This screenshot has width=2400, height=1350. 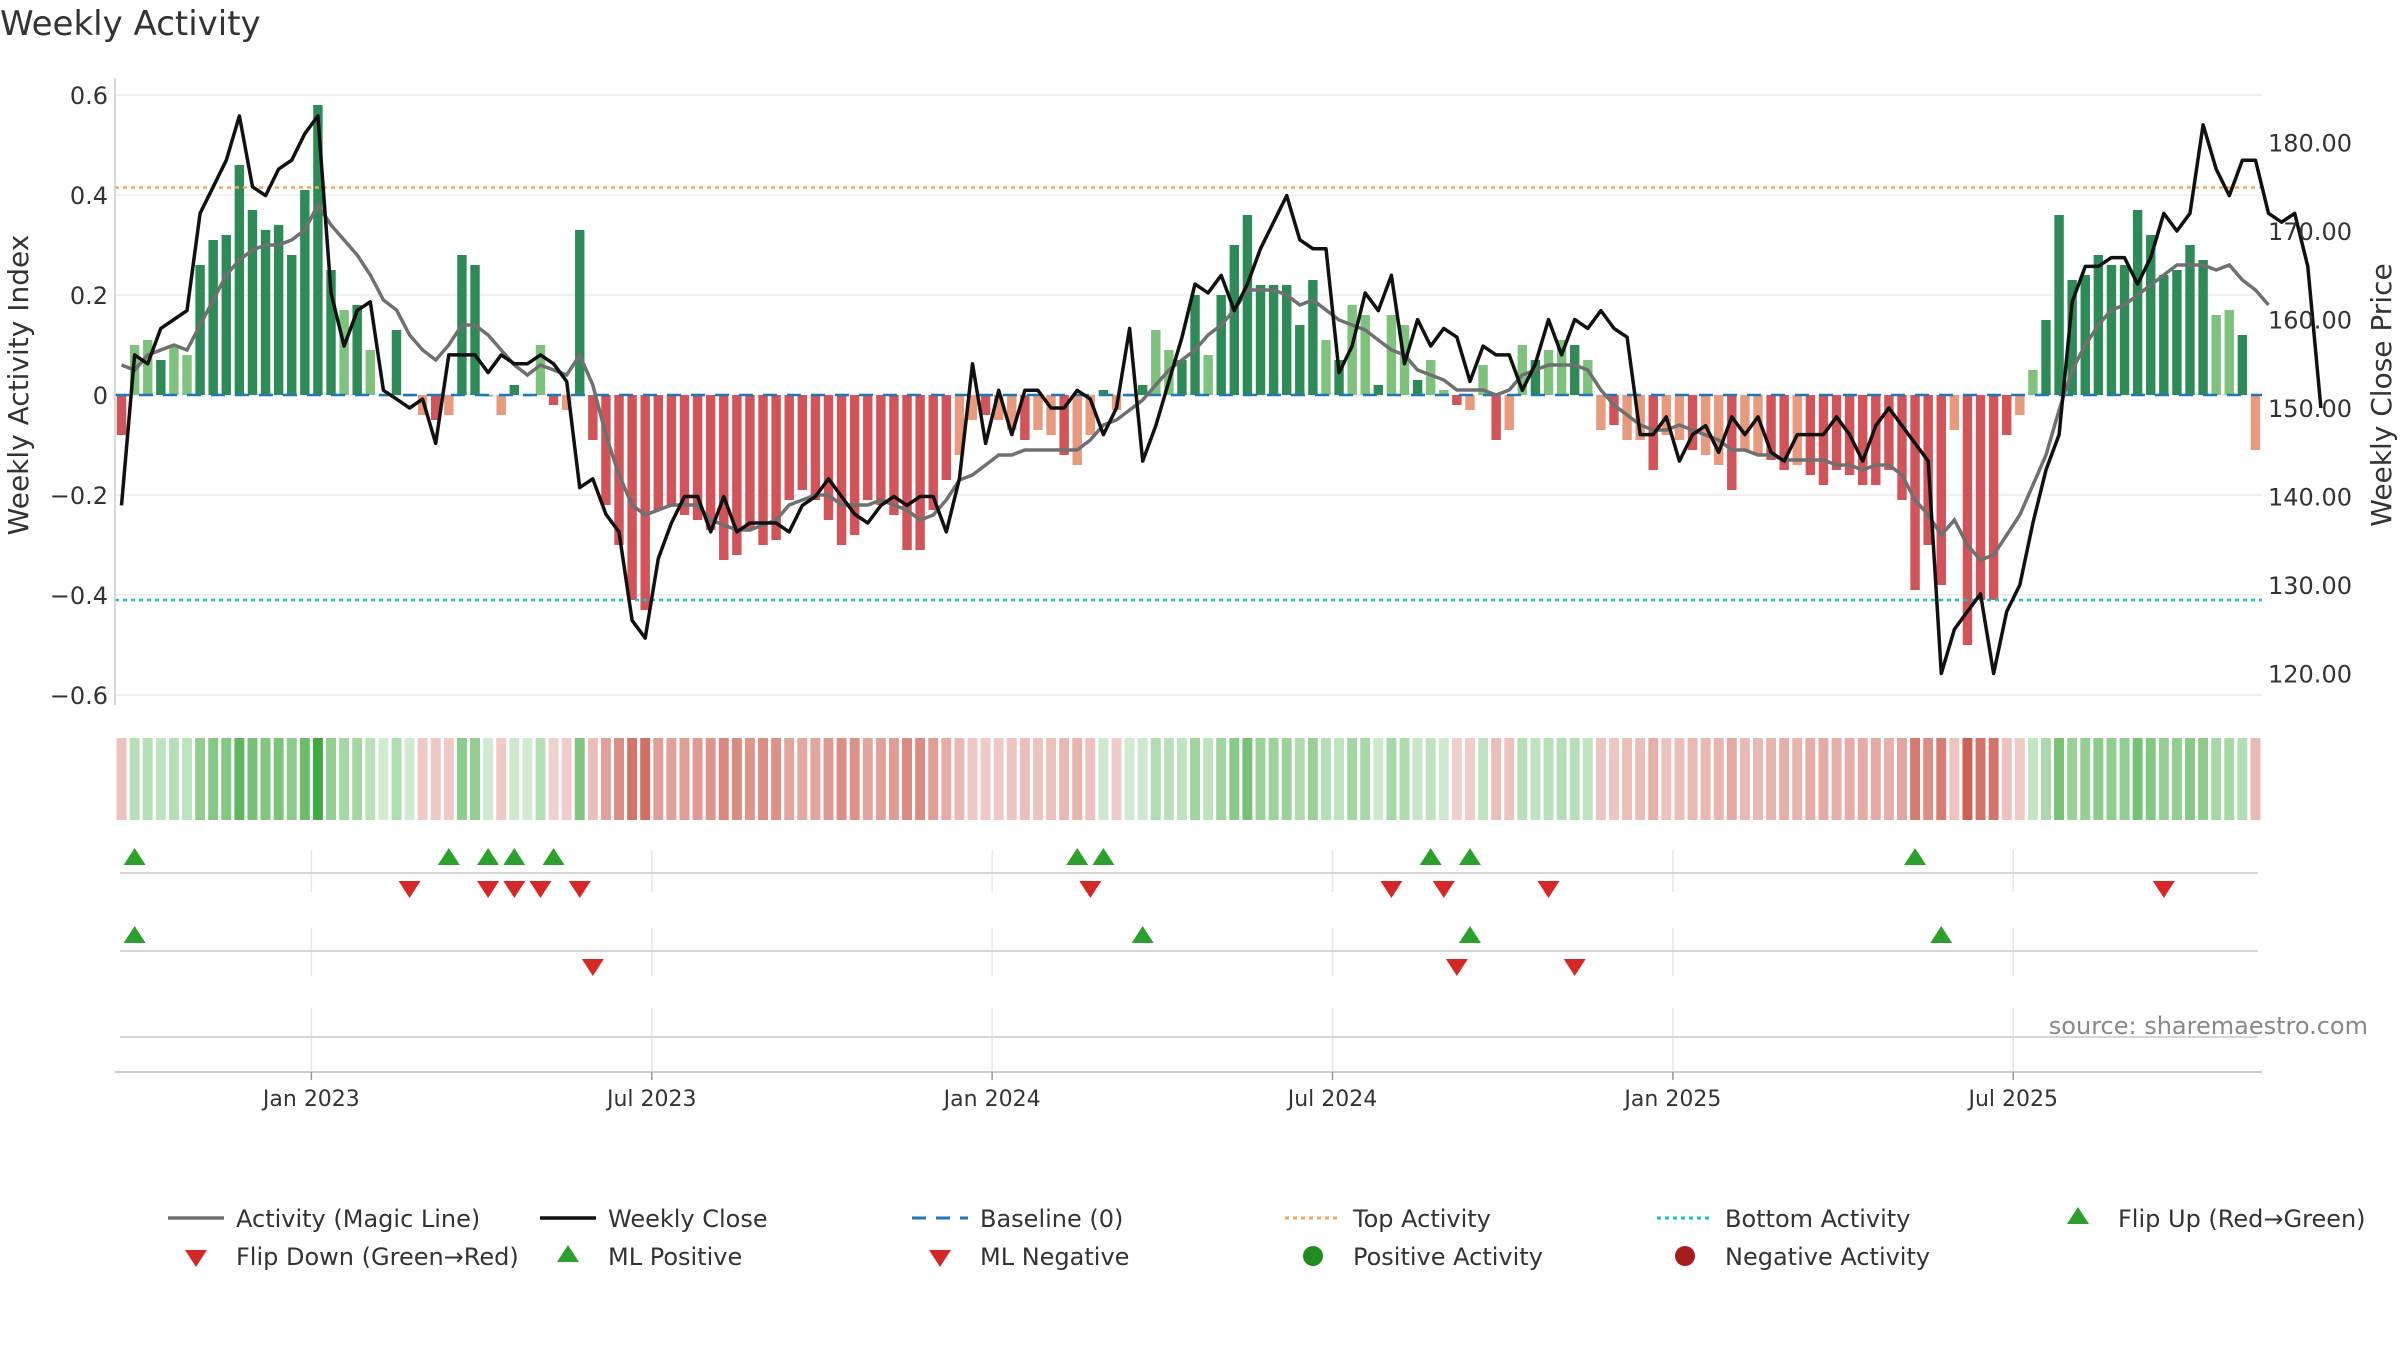 I want to click on chart-title: Weekly Activity, so click(x=130, y=24).